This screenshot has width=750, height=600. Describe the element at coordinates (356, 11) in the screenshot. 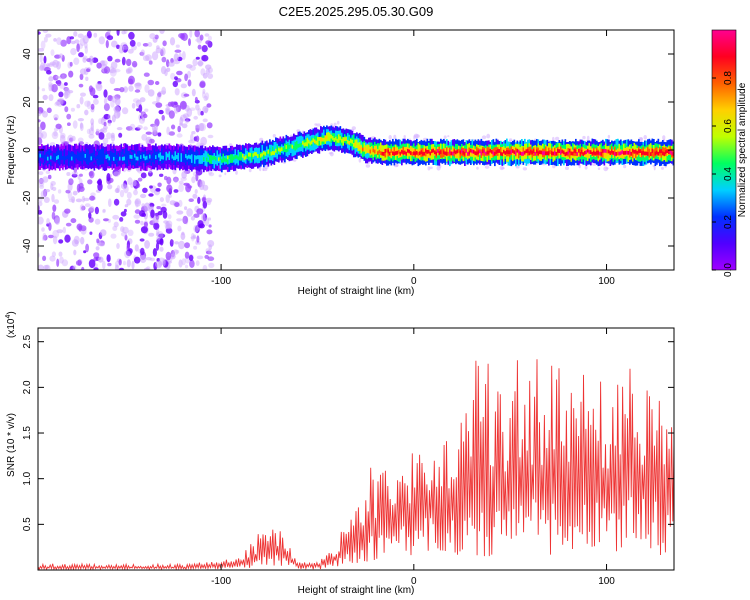

I see `chart-title: C2E5.2025.295.05.30.G09` at that location.